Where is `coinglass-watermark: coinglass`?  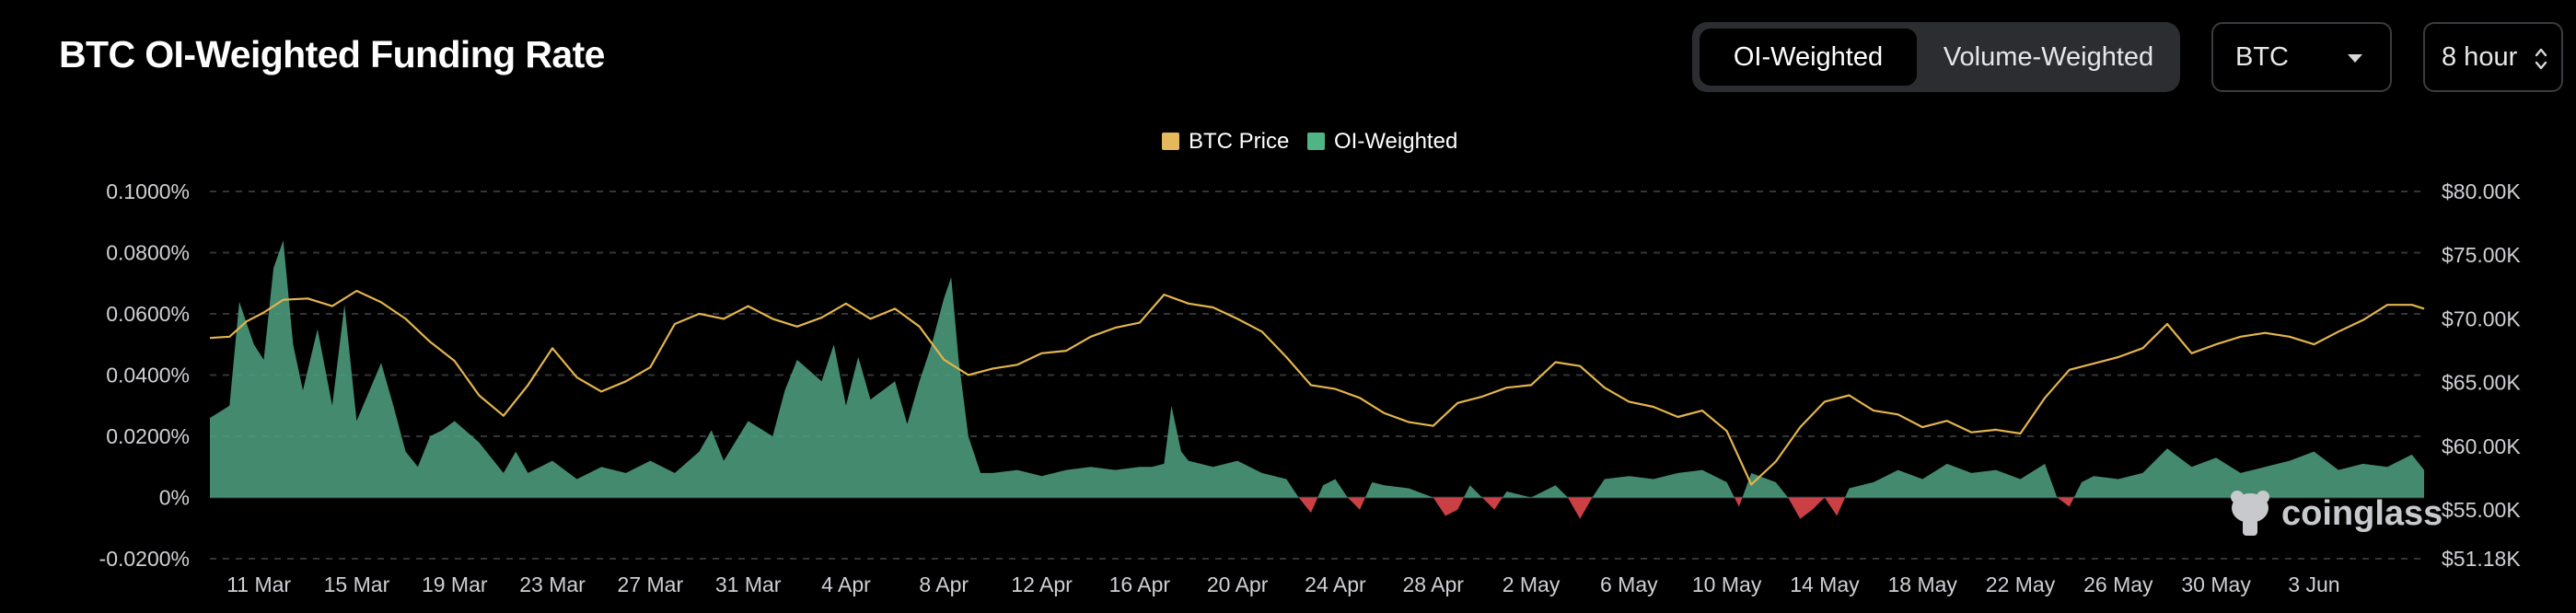
coinglass-watermark: coinglass is located at coordinates (2337, 513).